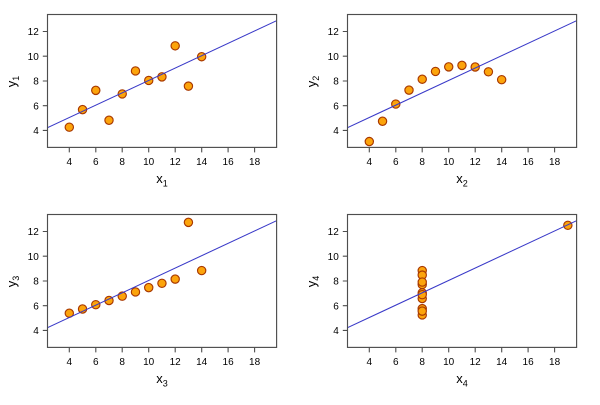 The height and width of the screenshot is (405, 600). Describe the element at coordinates (162, 179) in the screenshot. I see `svg-text: x1` at that location.